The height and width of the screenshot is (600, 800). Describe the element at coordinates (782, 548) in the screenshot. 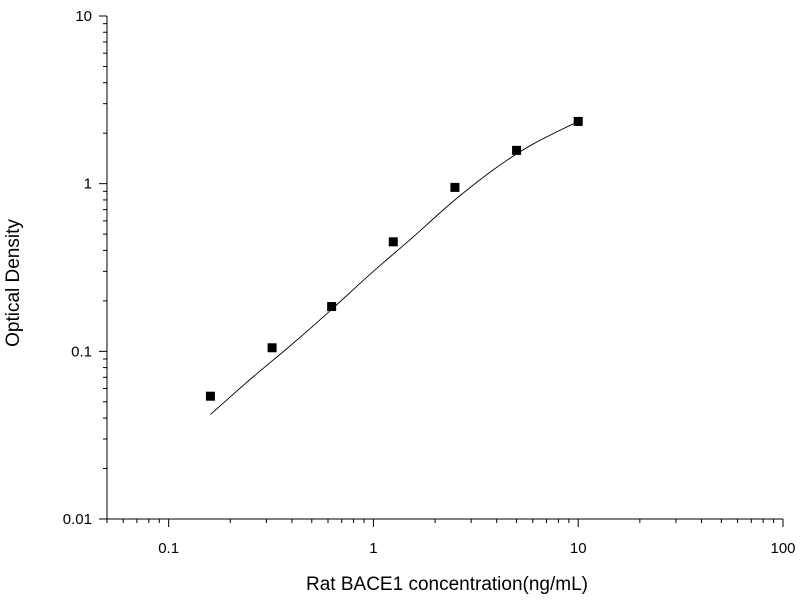

I see `x-tick-label: 100` at that location.